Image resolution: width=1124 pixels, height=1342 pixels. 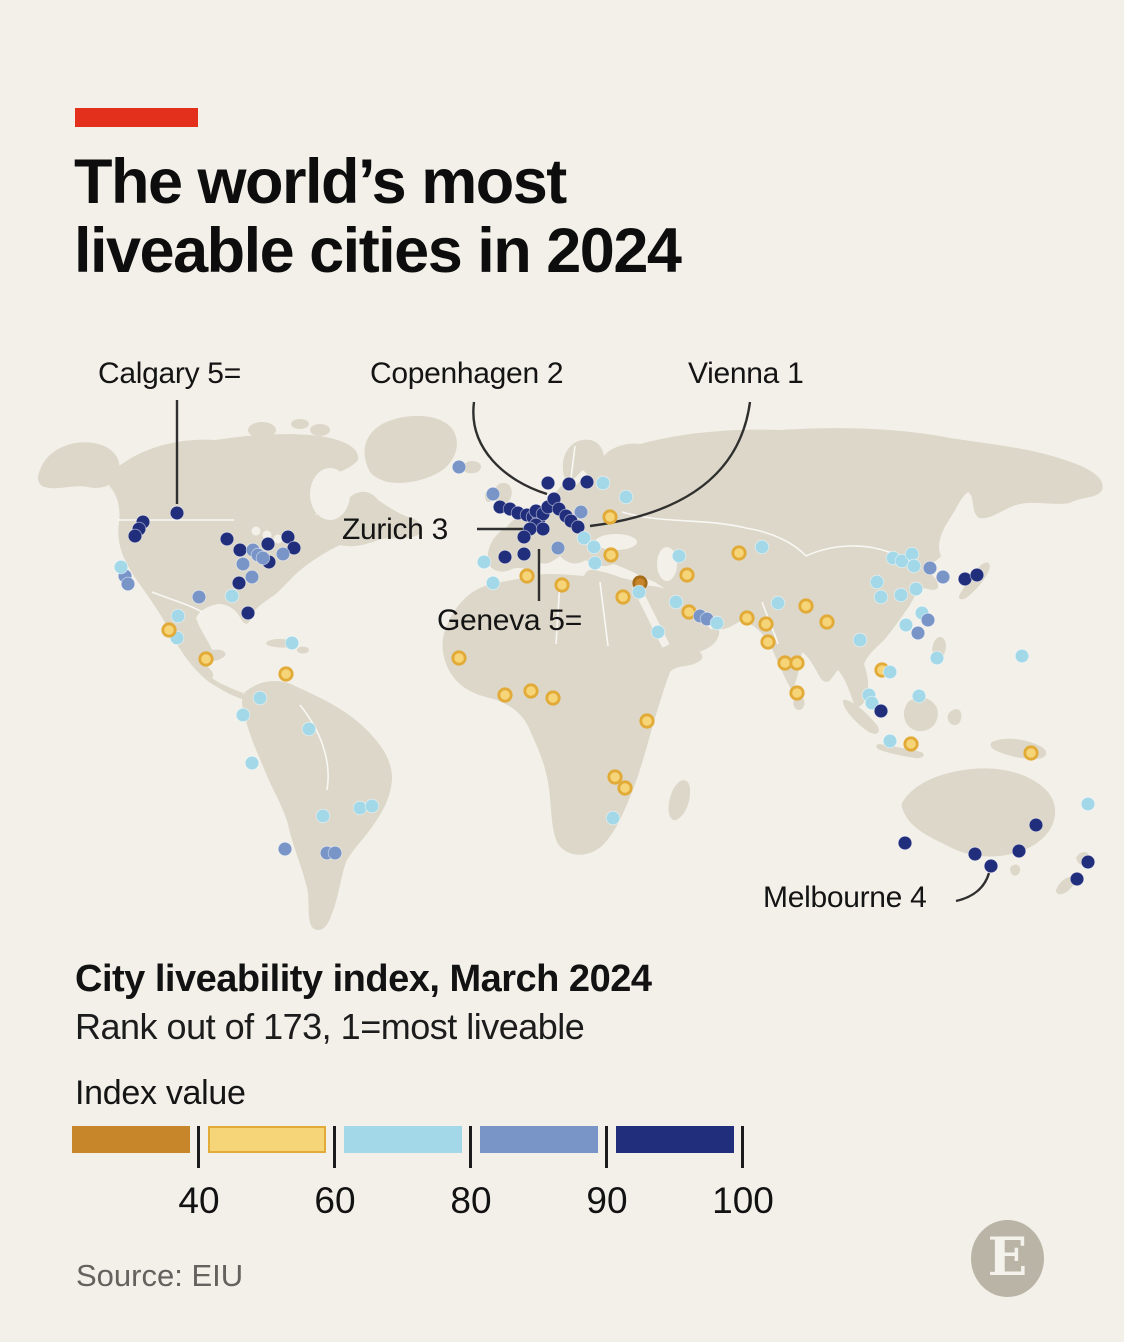 I want to click on title-line-1: The world’s most, so click(x=320, y=182).